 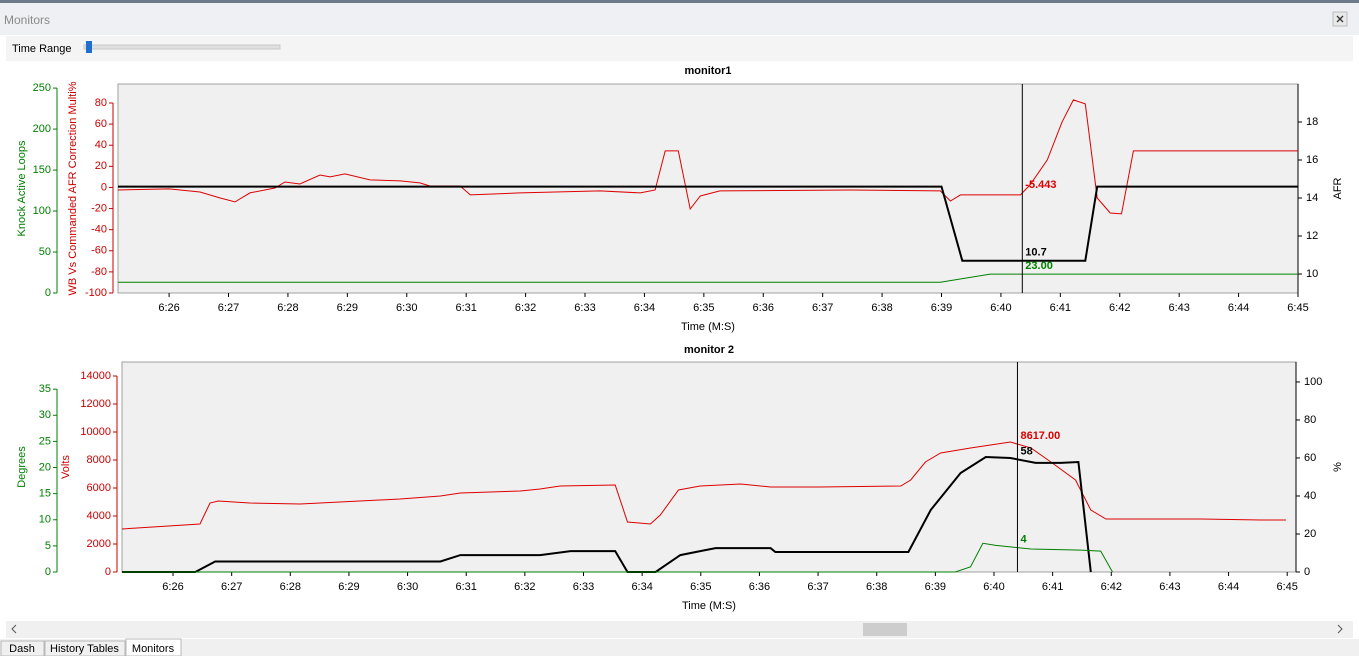 What do you see at coordinates (42, 211) in the screenshot?
I see `y-tick-label: 100` at bounding box center [42, 211].